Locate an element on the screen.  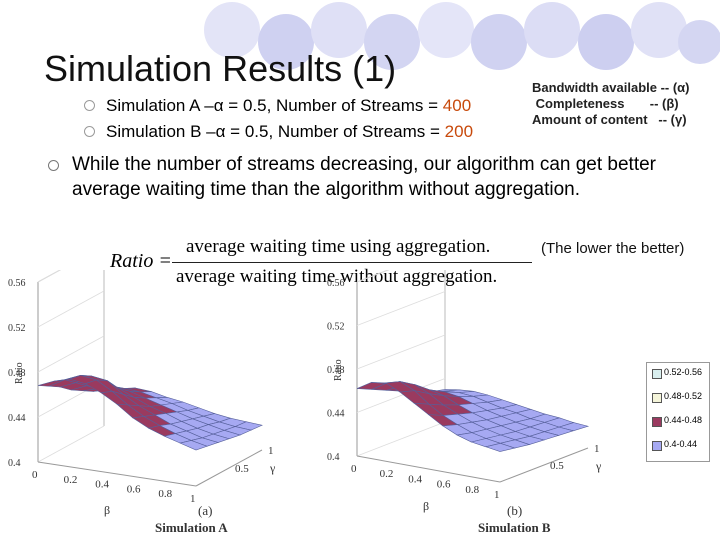
legend-item: 0.52-0.56 is located at coordinates (678, 375).